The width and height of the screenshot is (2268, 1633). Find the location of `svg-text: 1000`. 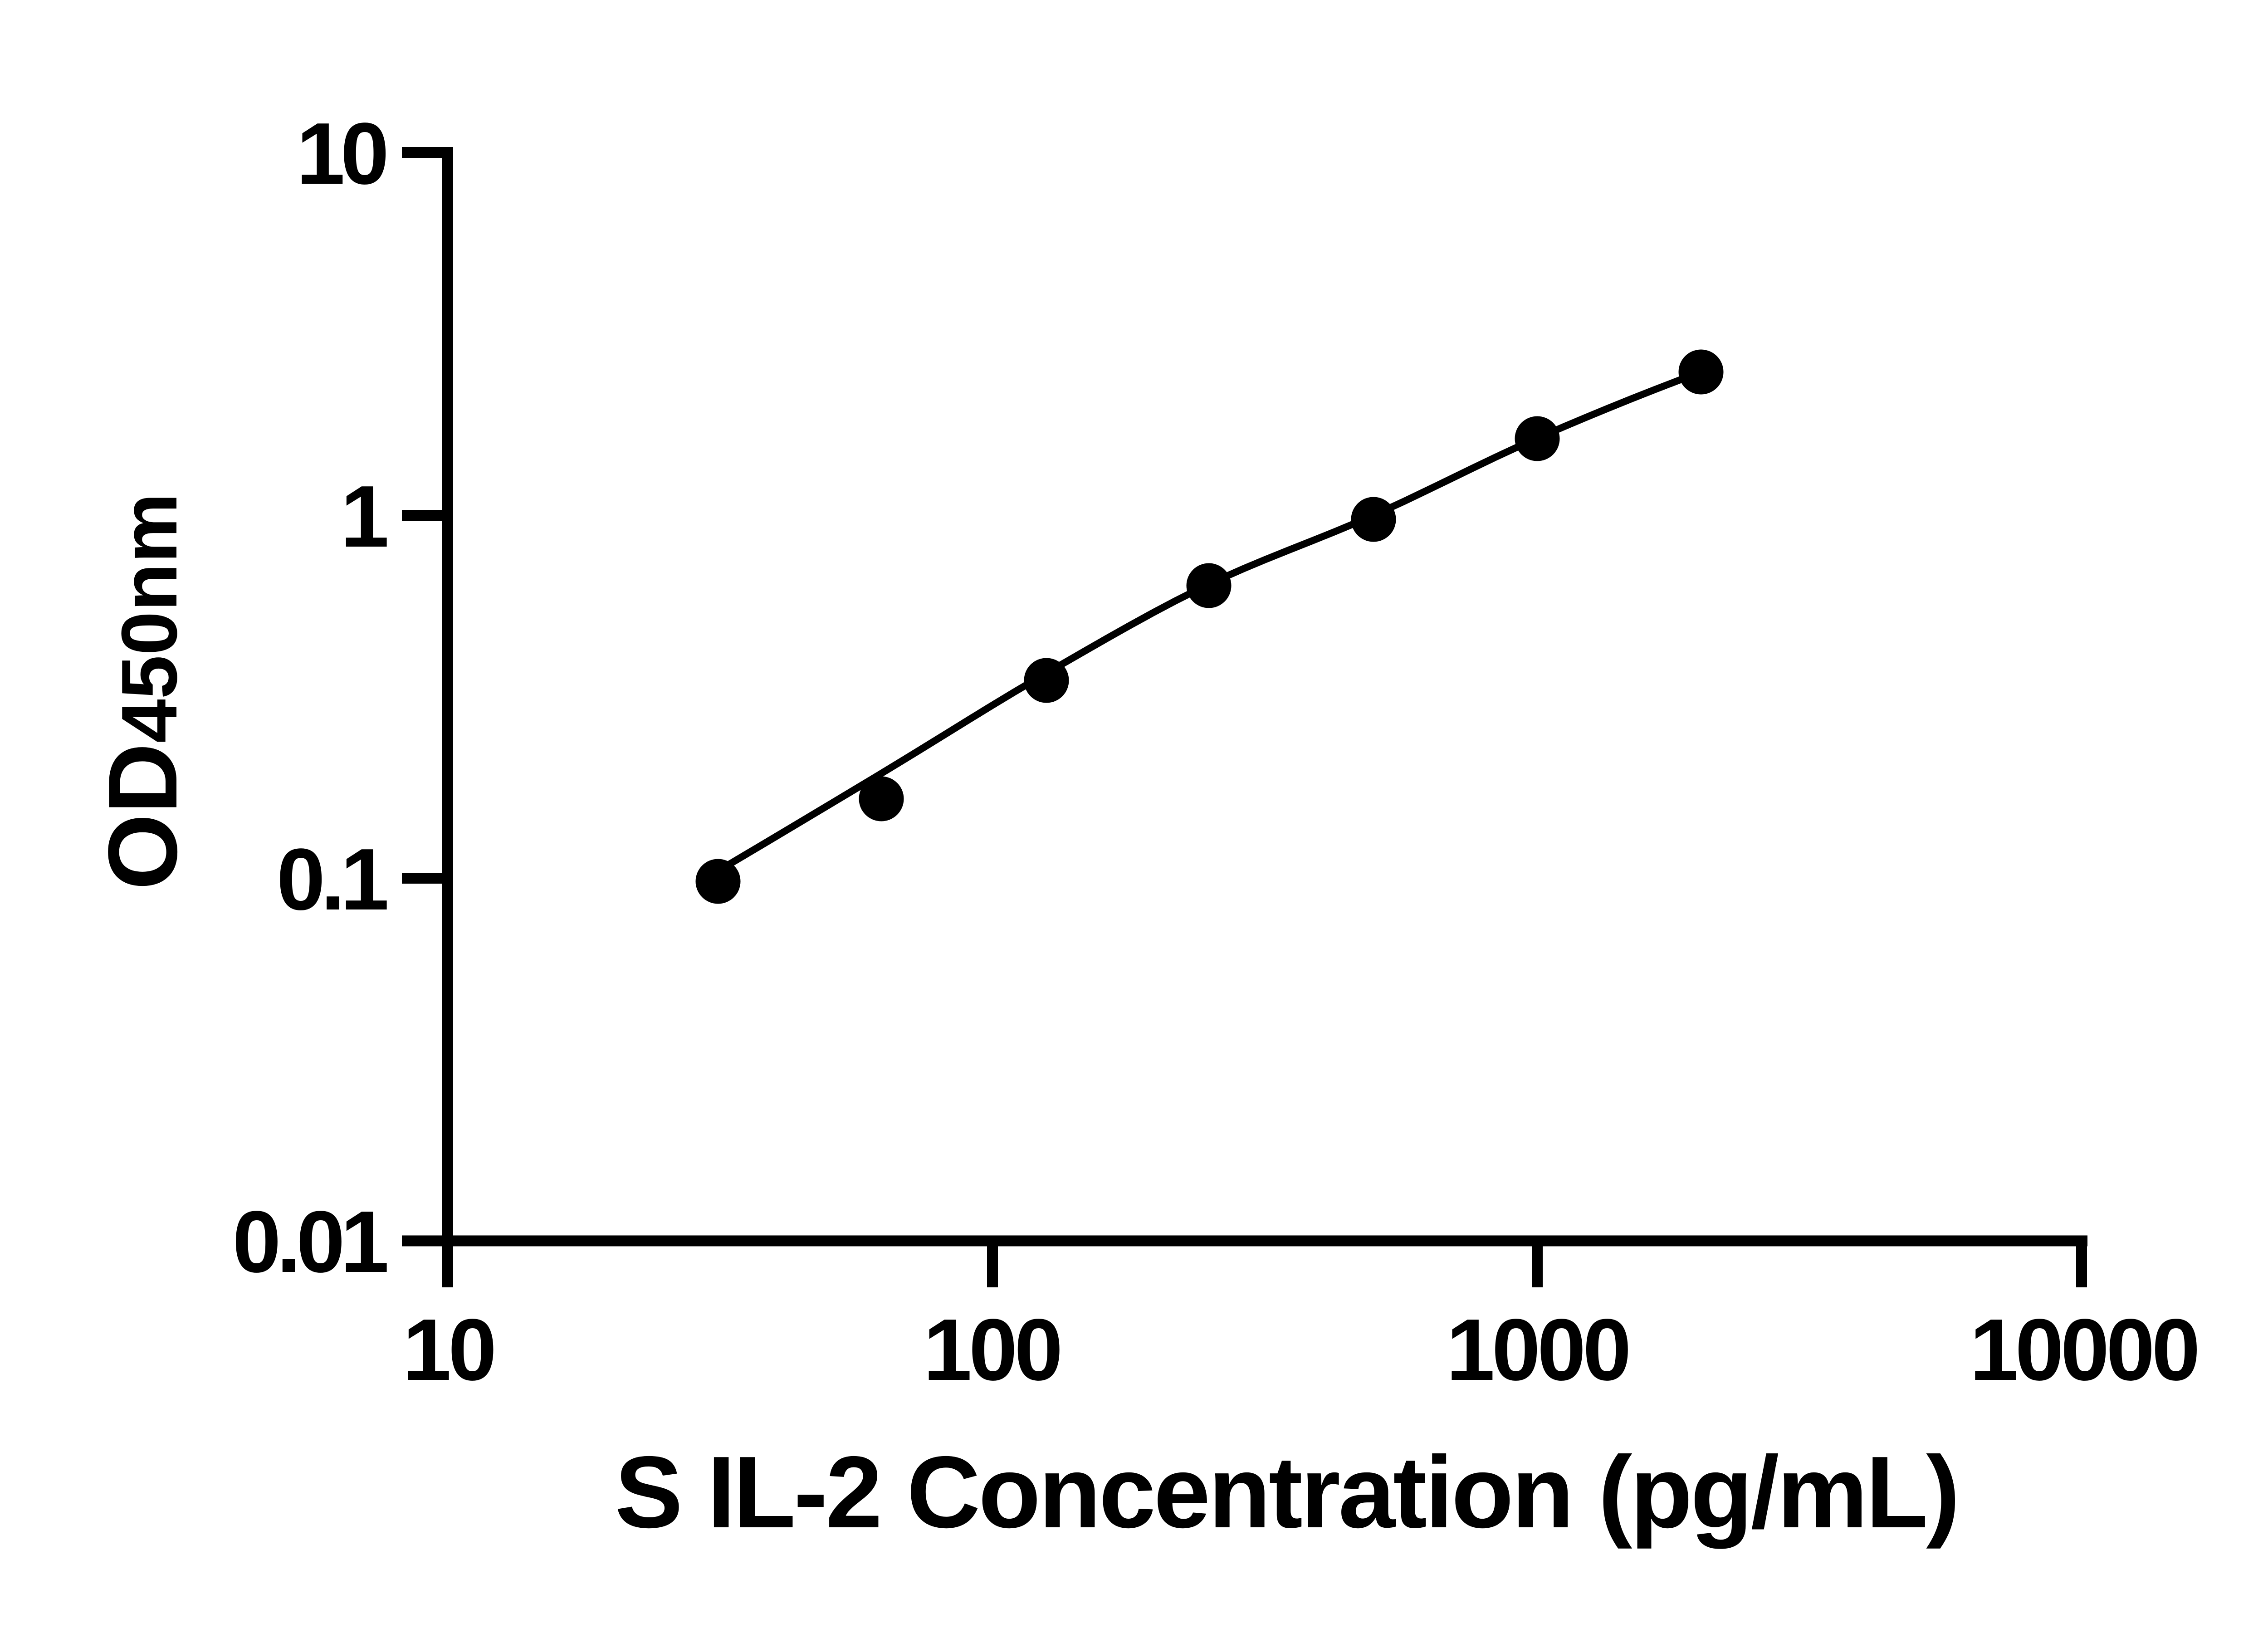

svg-text: 1000 is located at coordinates (1537, 1349).